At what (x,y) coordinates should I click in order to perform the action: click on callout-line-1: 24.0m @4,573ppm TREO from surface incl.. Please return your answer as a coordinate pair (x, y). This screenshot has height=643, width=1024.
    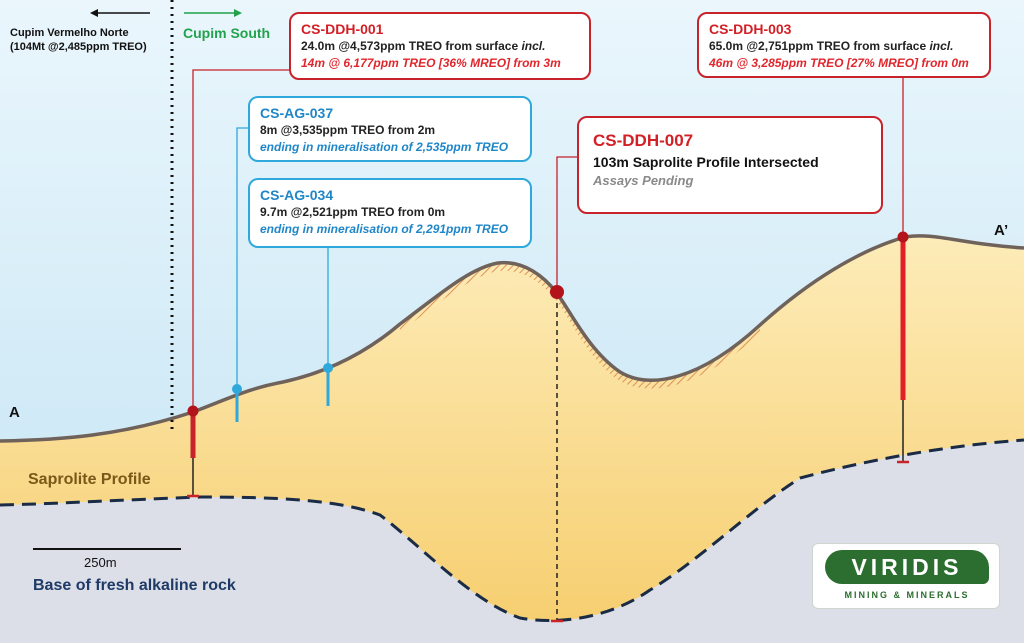
    Looking at the image, I should click on (440, 46).